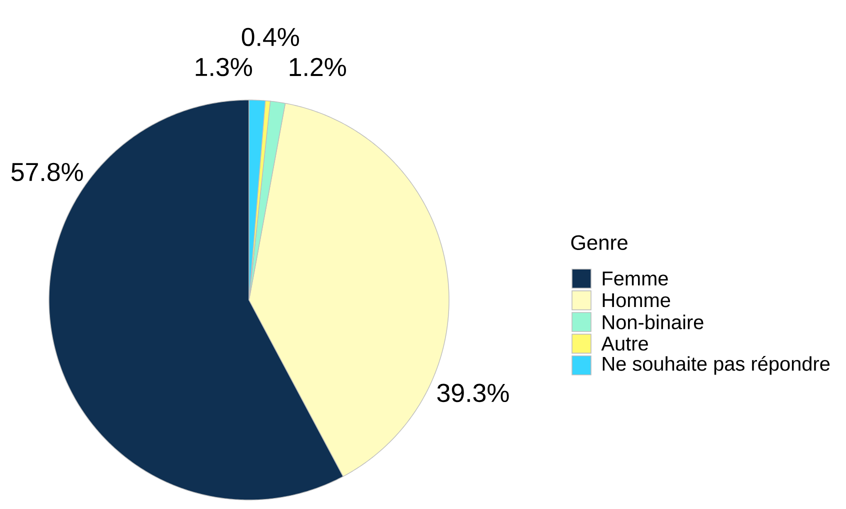  I want to click on data-label: 1.2%, so click(318, 67).